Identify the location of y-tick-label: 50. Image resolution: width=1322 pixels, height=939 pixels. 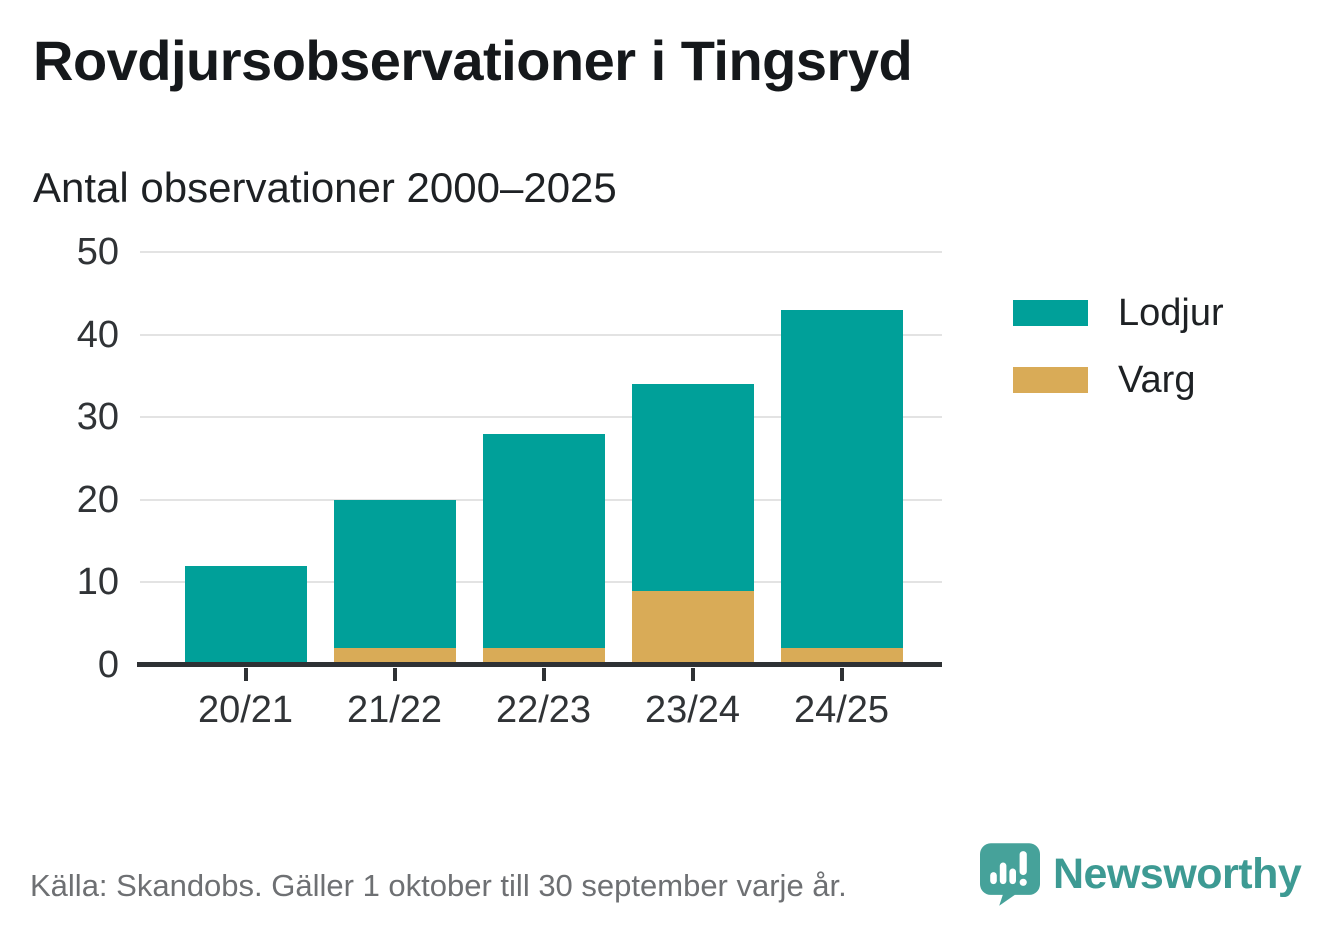
(97, 252).